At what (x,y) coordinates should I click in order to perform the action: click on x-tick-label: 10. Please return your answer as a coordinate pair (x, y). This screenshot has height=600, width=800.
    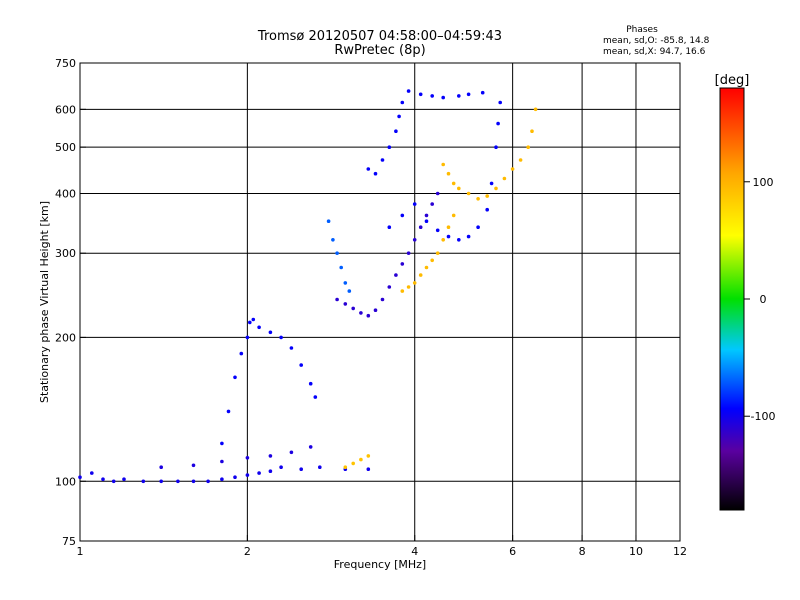
    Looking at the image, I should click on (636, 551).